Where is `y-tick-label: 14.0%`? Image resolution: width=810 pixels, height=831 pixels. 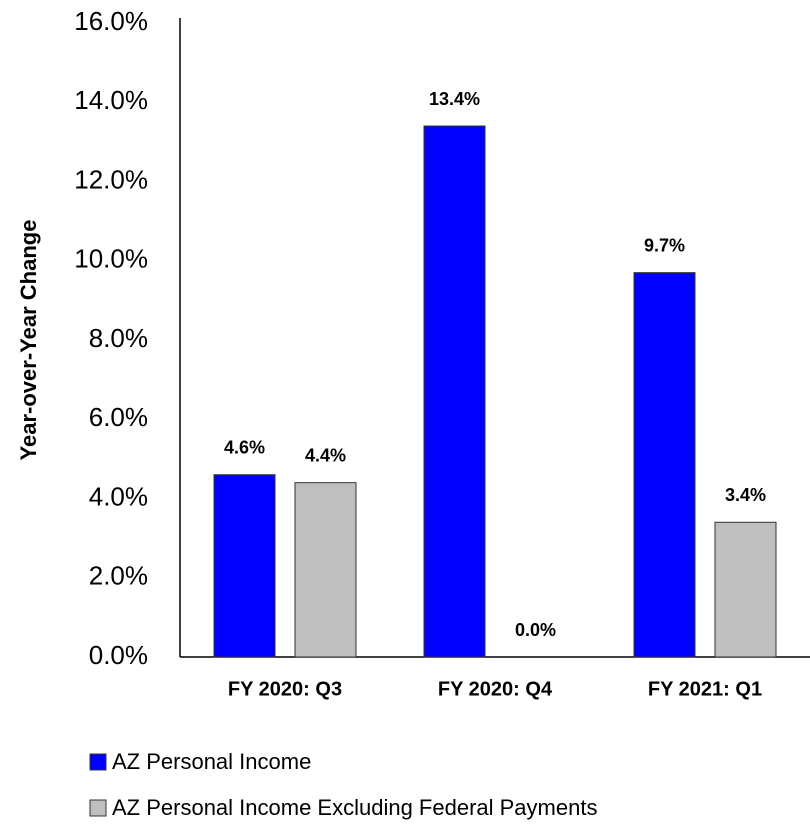
y-tick-label: 14.0% is located at coordinates (111, 100).